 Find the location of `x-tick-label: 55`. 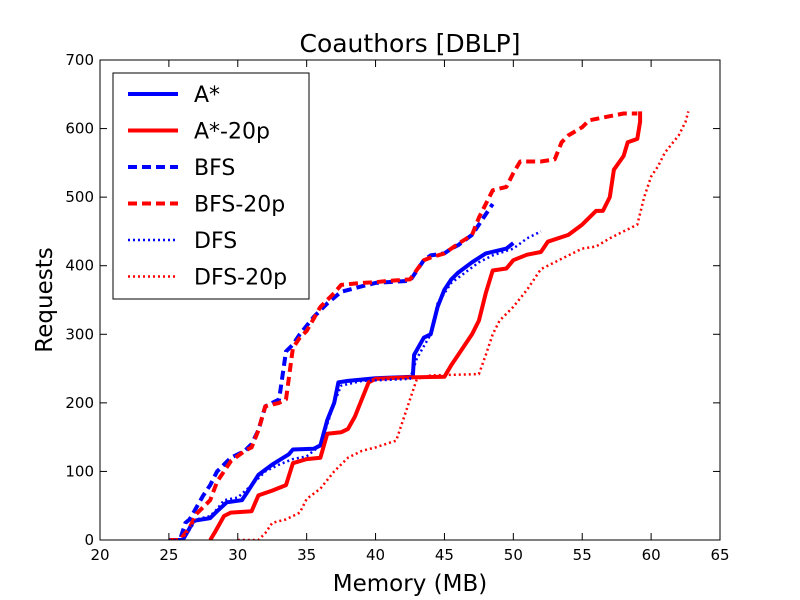

x-tick-label: 55 is located at coordinates (582, 555).